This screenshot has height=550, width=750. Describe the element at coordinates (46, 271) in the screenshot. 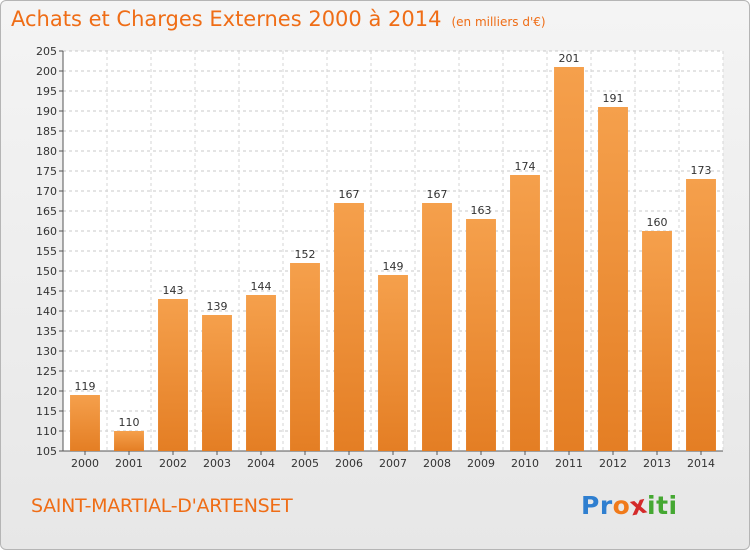

I see `y-tick-label: 150` at that location.